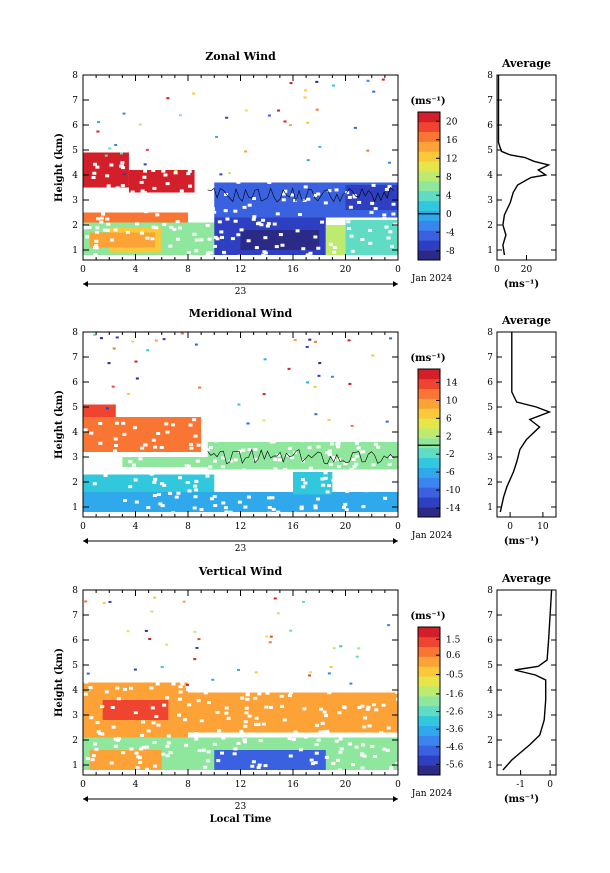 The height and width of the screenshot is (873, 610). What do you see at coordinates (526, 63) in the screenshot?
I see `average-title: Average` at bounding box center [526, 63].